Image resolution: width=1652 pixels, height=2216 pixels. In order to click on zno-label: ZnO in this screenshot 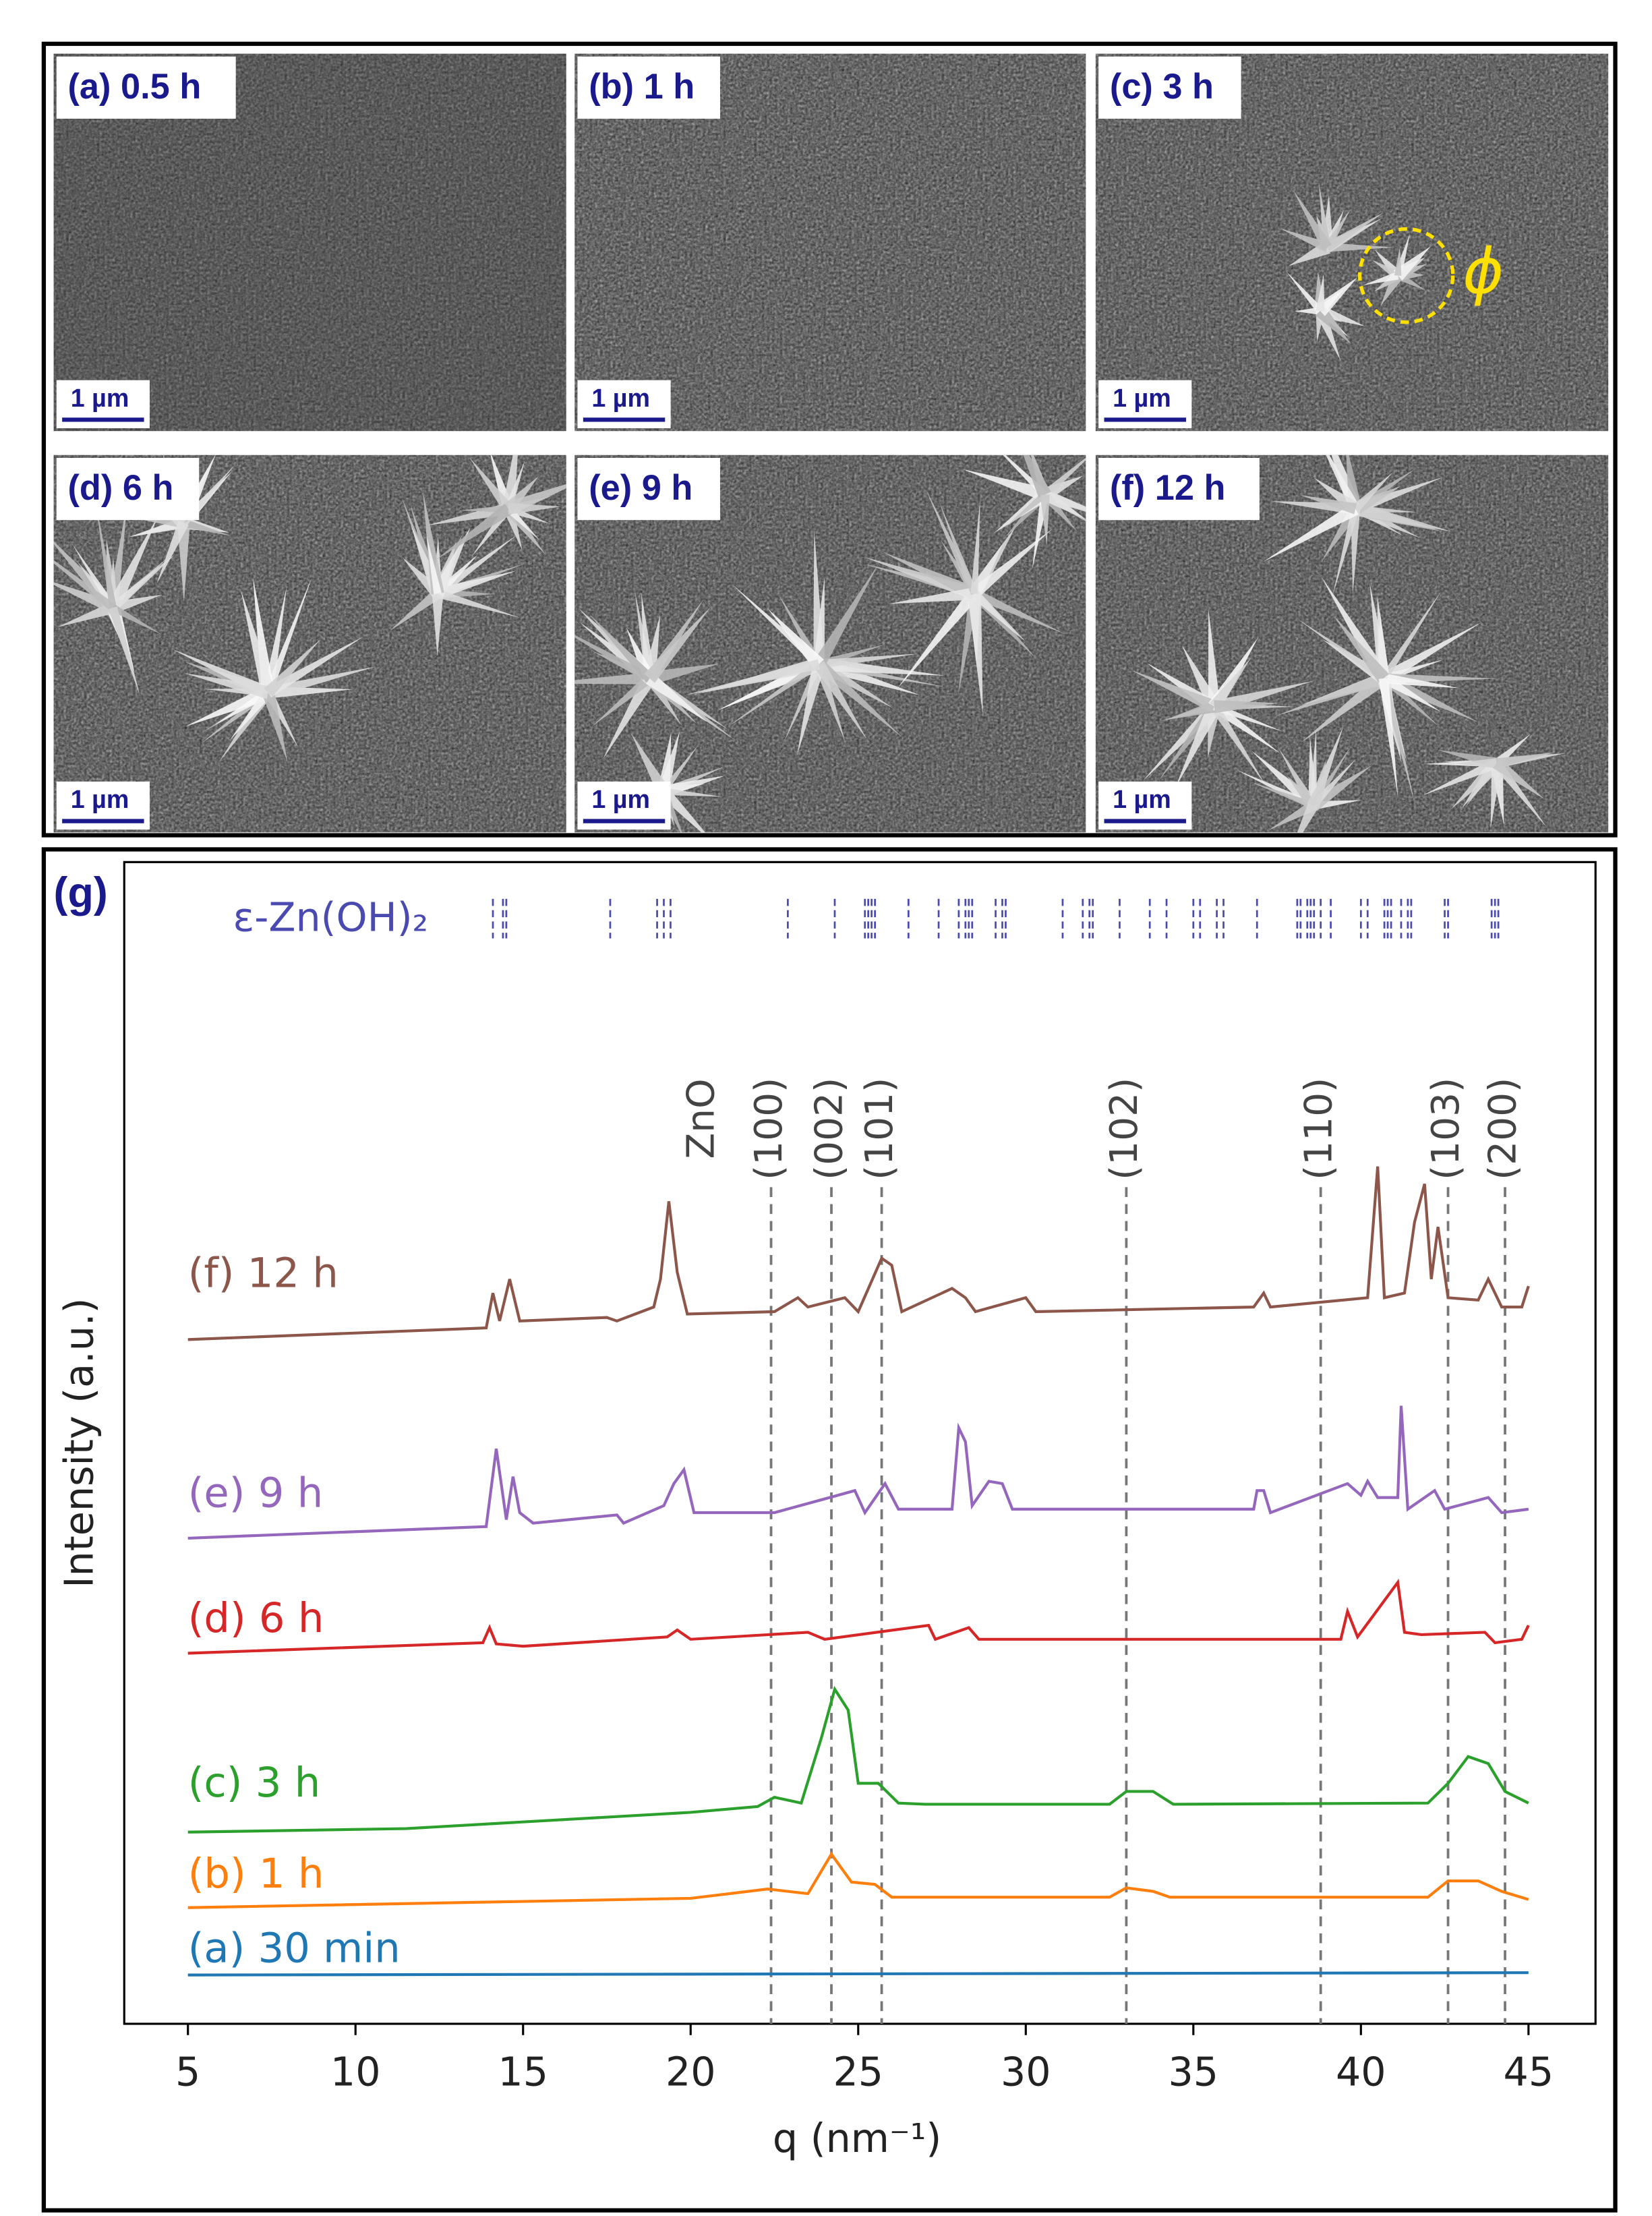, I will do `click(702, 1118)`.